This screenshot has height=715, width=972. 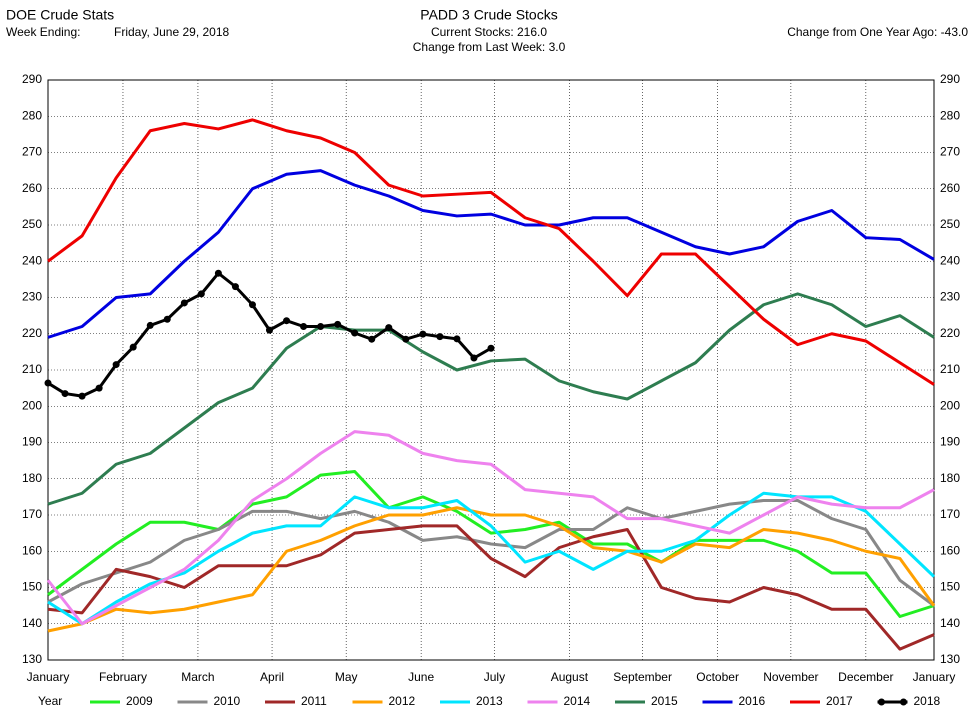 I want to click on y-tick-label: 290, so click(x=32, y=79).